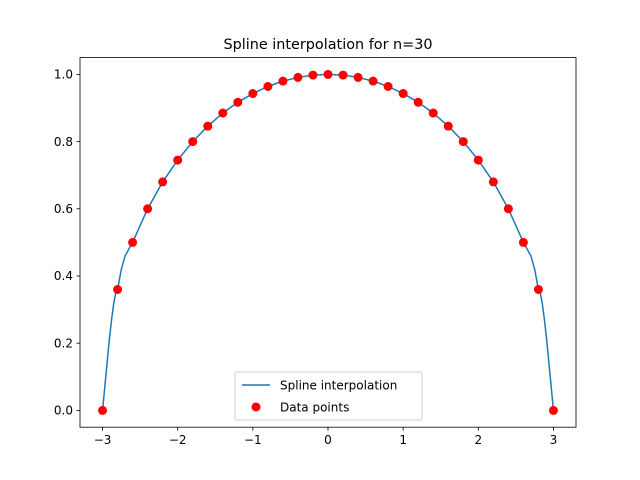 The image size is (640, 480). What do you see at coordinates (338, 386) in the screenshot?
I see `legend-label-spline: Spline interpolation` at bounding box center [338, 386].